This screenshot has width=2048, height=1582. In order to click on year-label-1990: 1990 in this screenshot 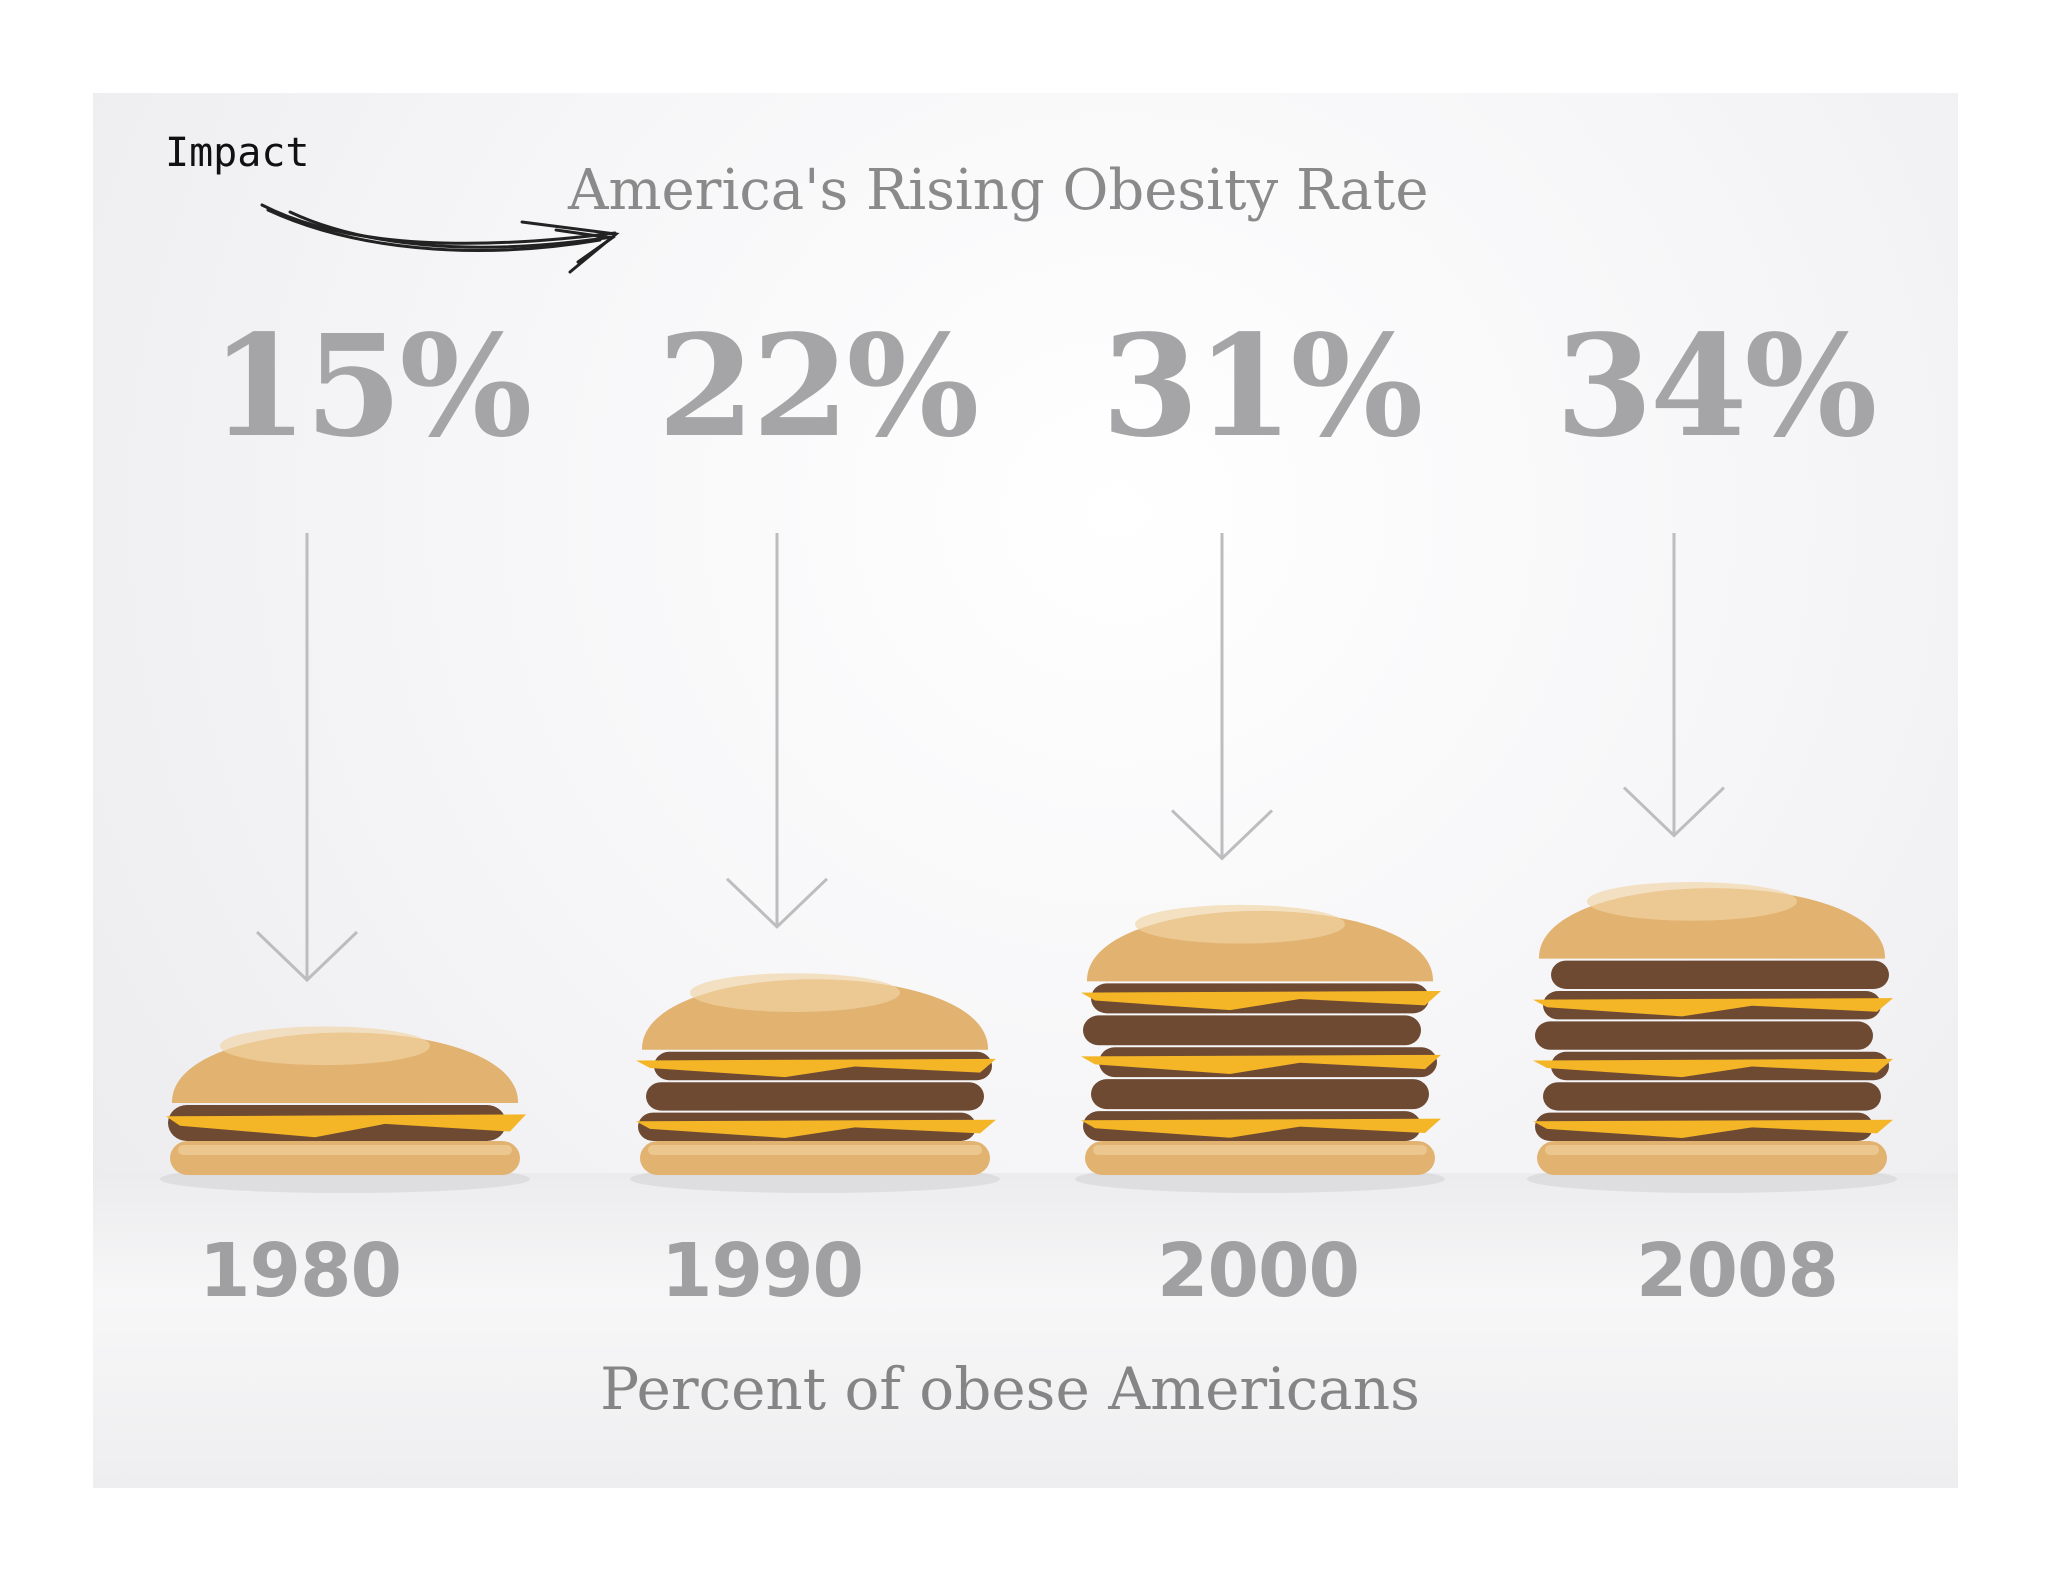, I will do `click(762, 1271)`.